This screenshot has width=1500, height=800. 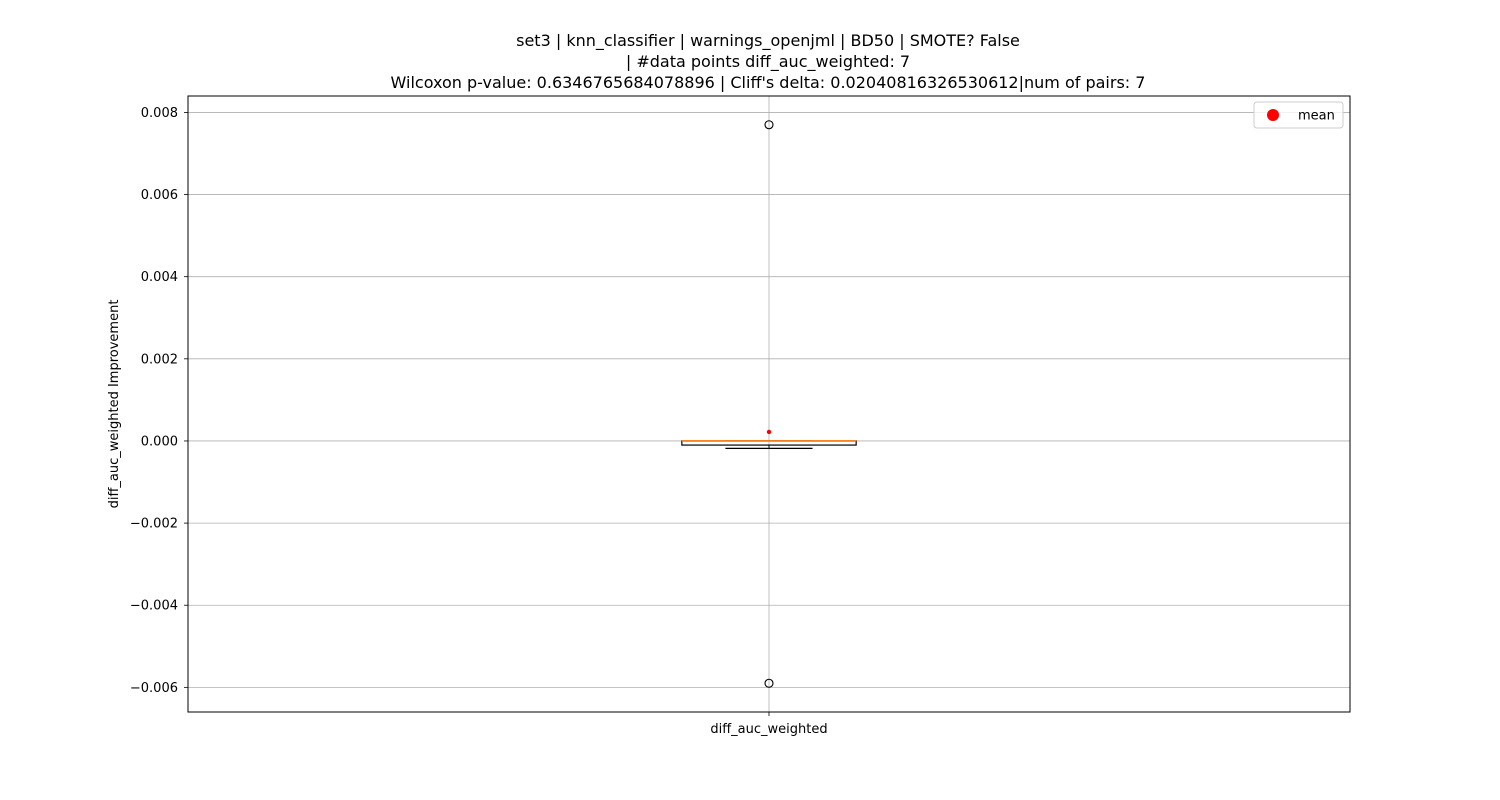 I want to click on mean-point, so click(x=769, y=432).